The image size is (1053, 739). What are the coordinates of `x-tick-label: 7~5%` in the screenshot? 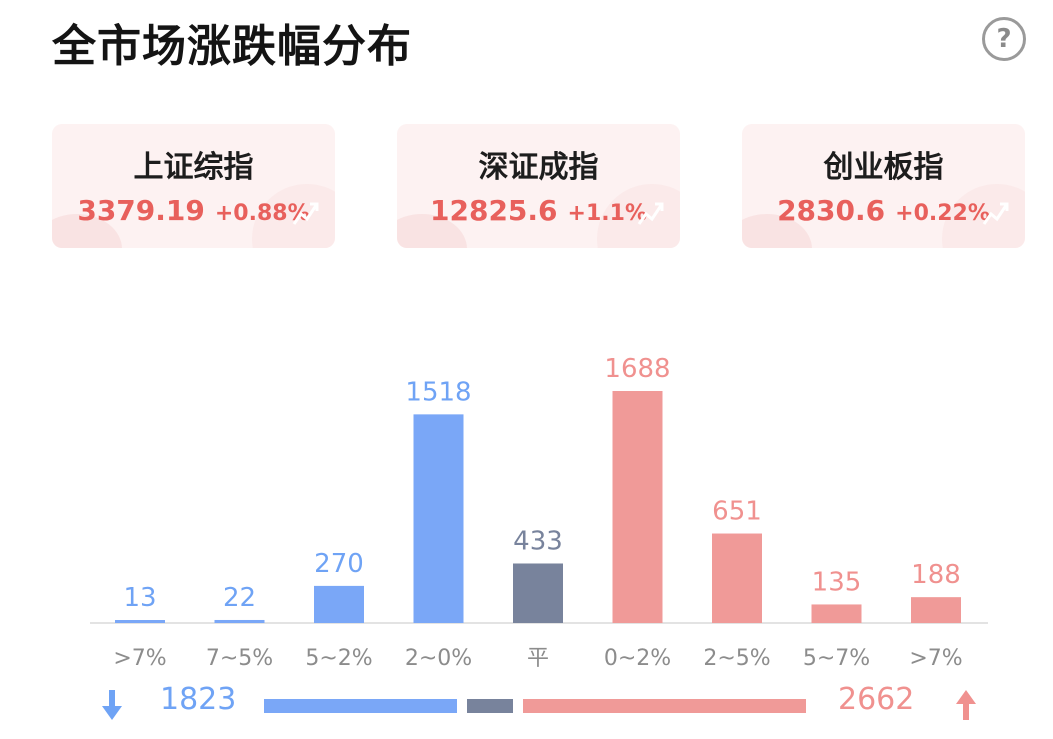 It's located at (239, 658).